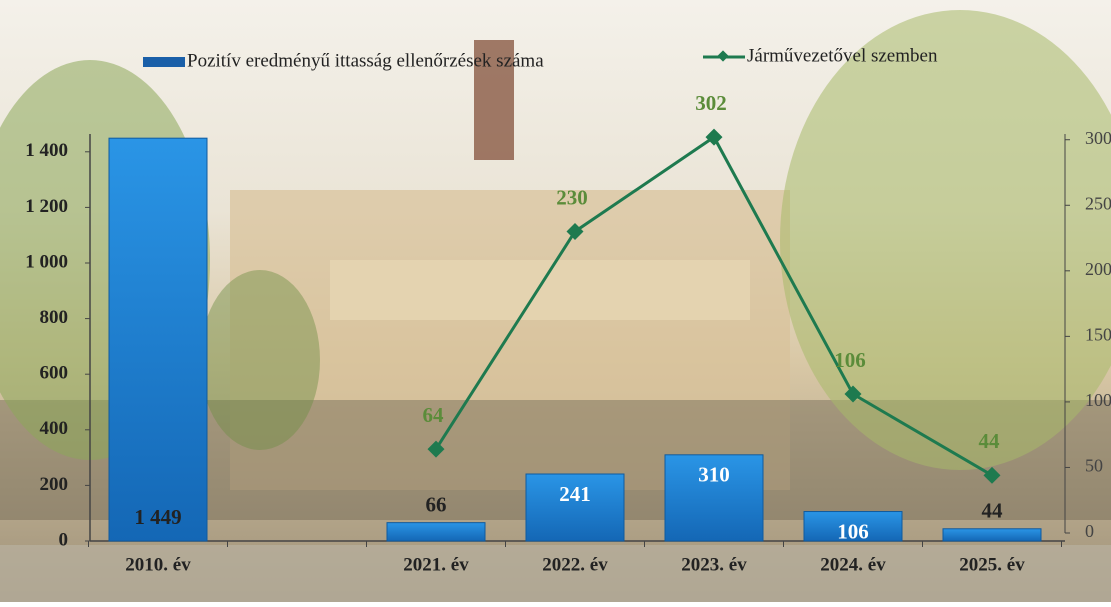 This screenshot has height=607, width=1111. What do you see at coordinates (992, 564) in the screenshot?
I see `x-tick-label: 2025. év` at bounding box center [992, 564].